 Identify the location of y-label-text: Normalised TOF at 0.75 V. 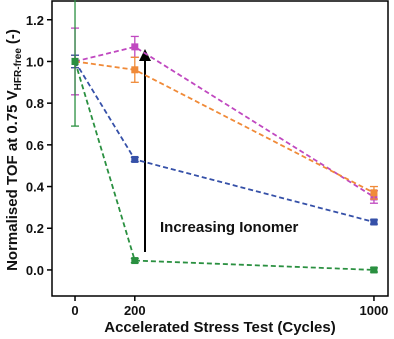
(12, 180).